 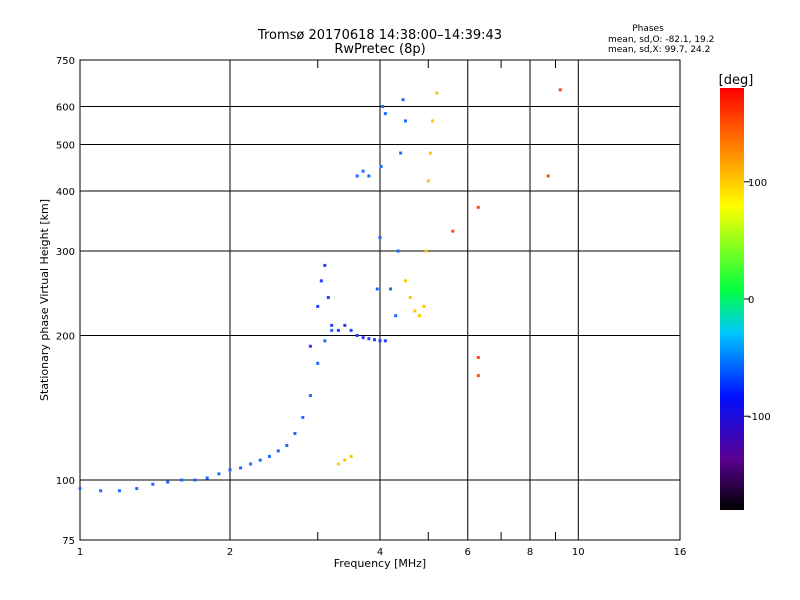 I want to click on phases-o-mode: mean, sd,O: -82.1, 19.2, so click(x=661, y=40).